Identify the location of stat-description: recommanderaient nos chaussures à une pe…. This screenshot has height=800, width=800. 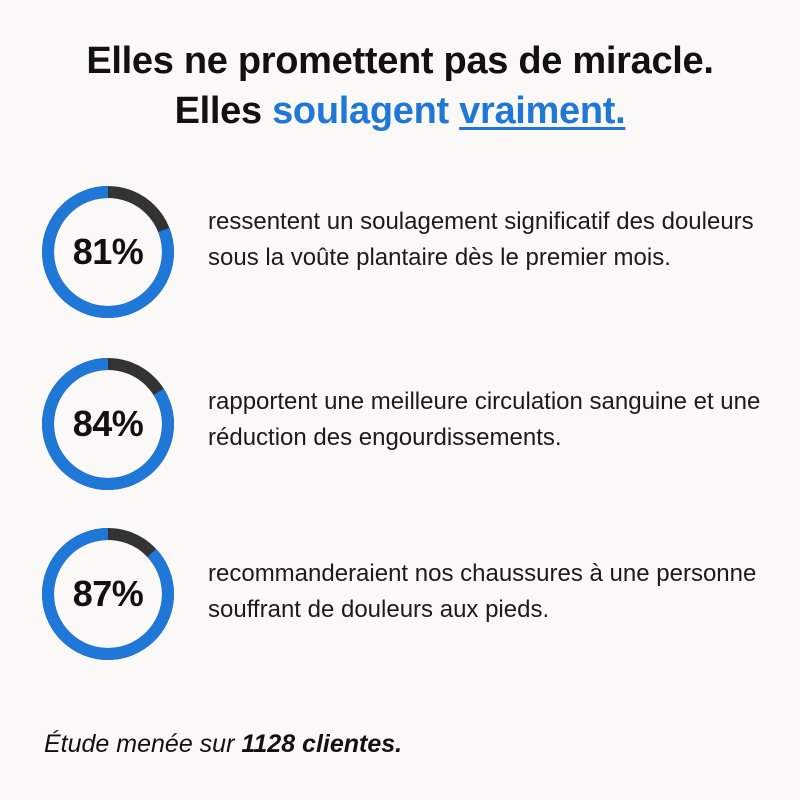
(482, 591).